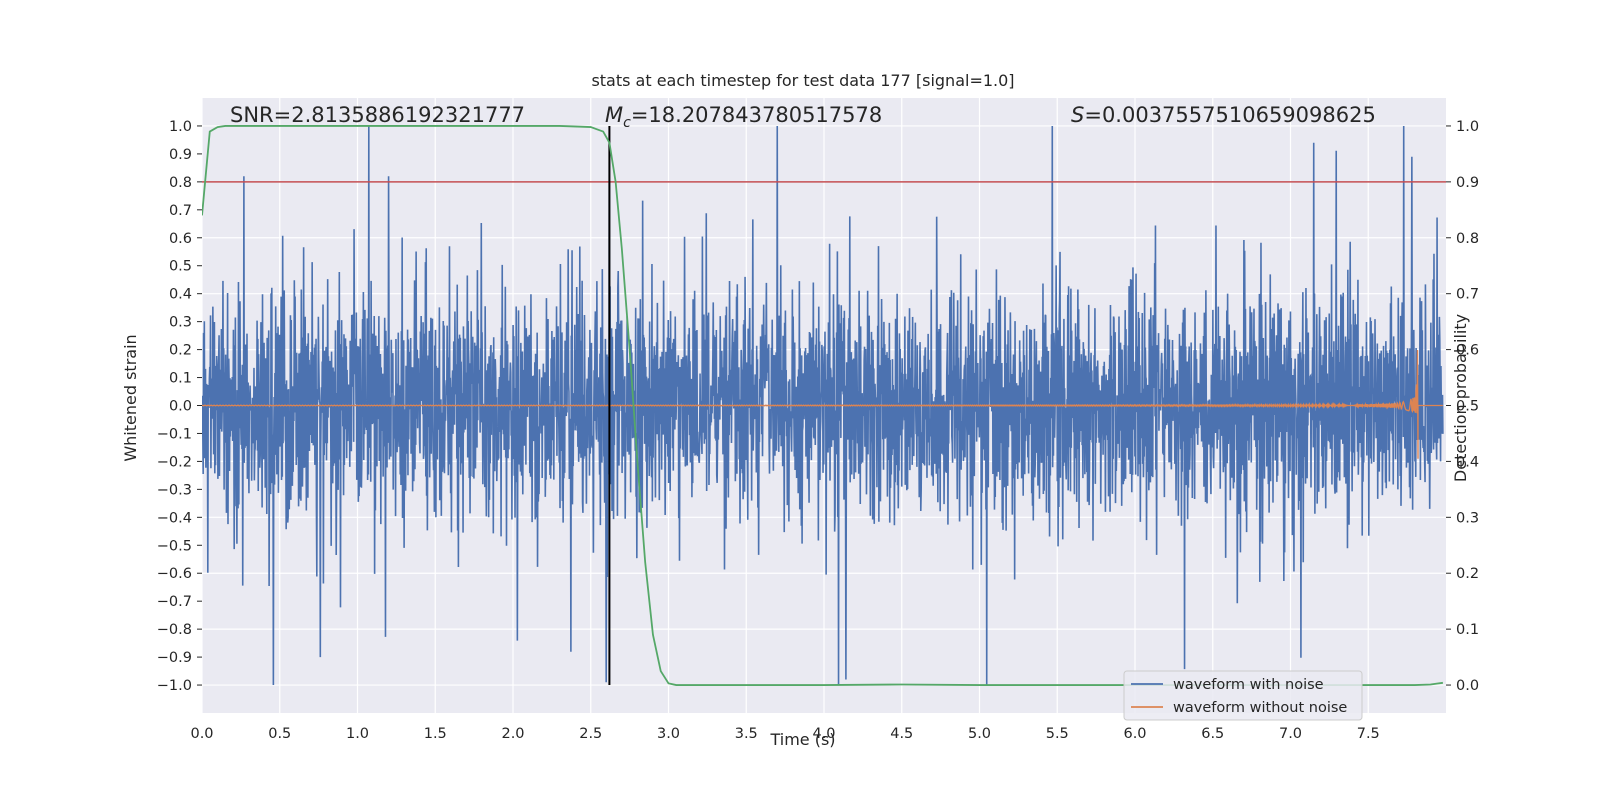  I want to click on y-right-tick-label: 0.2, so click(1467, 574).